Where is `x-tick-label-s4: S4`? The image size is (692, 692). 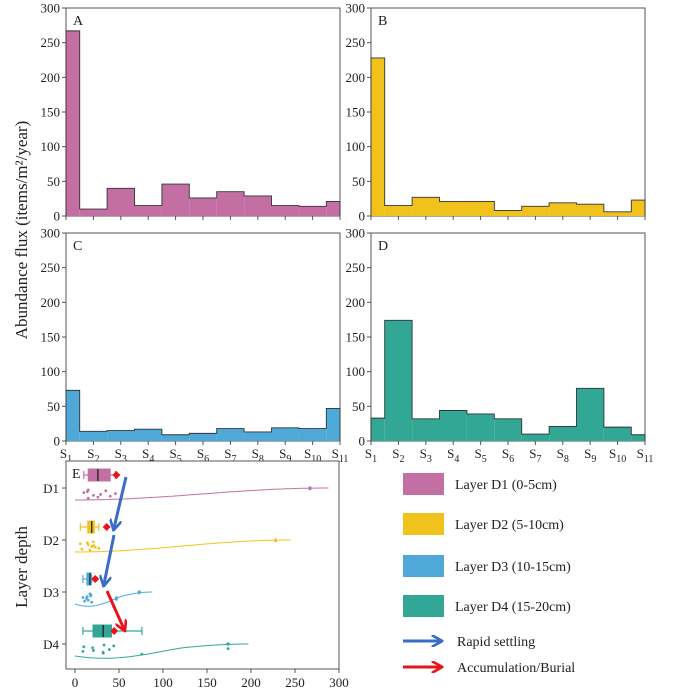
x-tick-label-s4: S4 is located at coordinates (148, 455).